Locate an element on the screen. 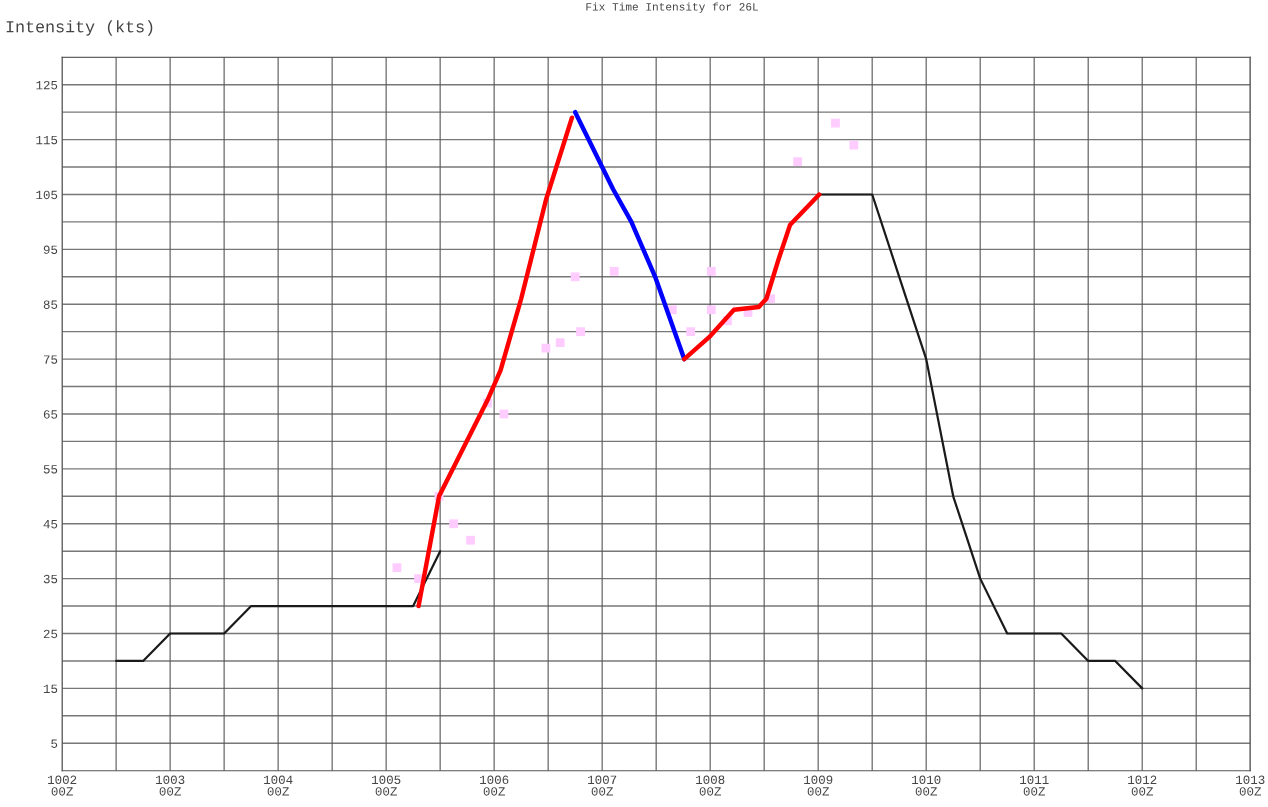 The image size is (1268, 807). y-tick-label: 85 is located at coordinates (50, 304).